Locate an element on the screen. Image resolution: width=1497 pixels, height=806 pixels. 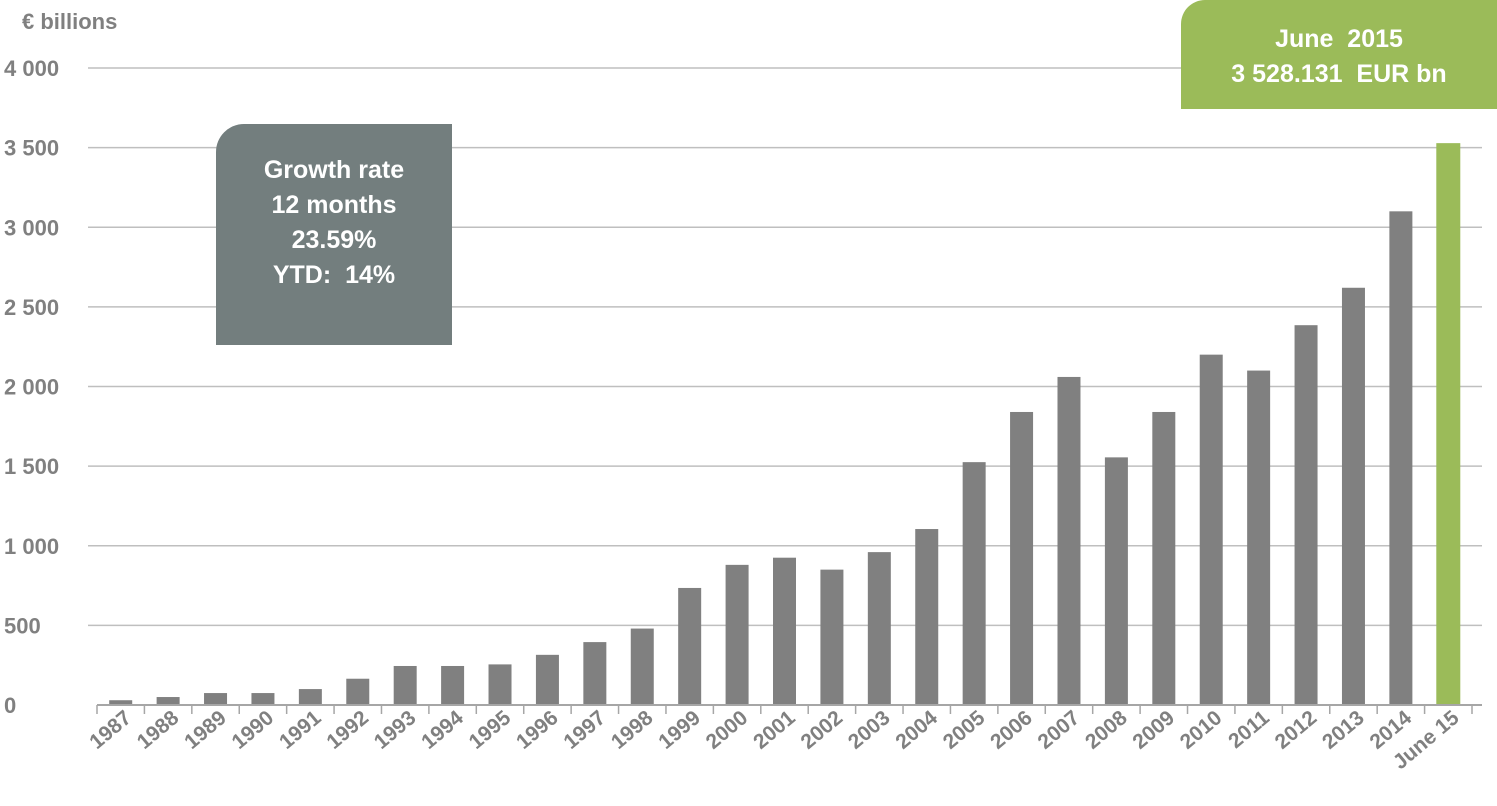
y-axis-ticks: 0 500 1 000 1 500 2 000 2 500 3 000 3 500 4 000 is located at coordinates (31, 387).